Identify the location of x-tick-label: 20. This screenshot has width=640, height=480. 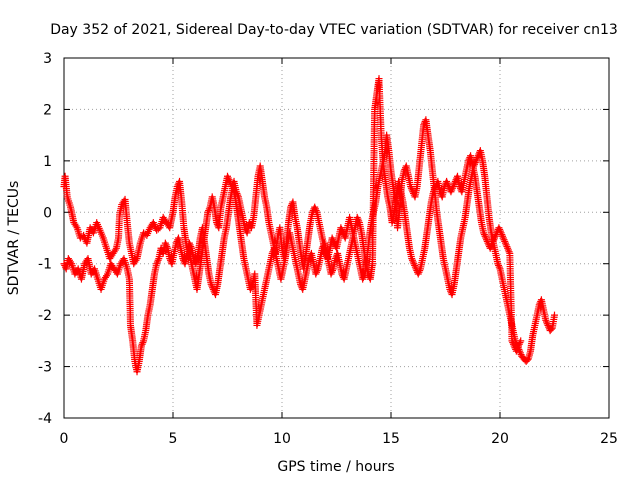
(500, 439).